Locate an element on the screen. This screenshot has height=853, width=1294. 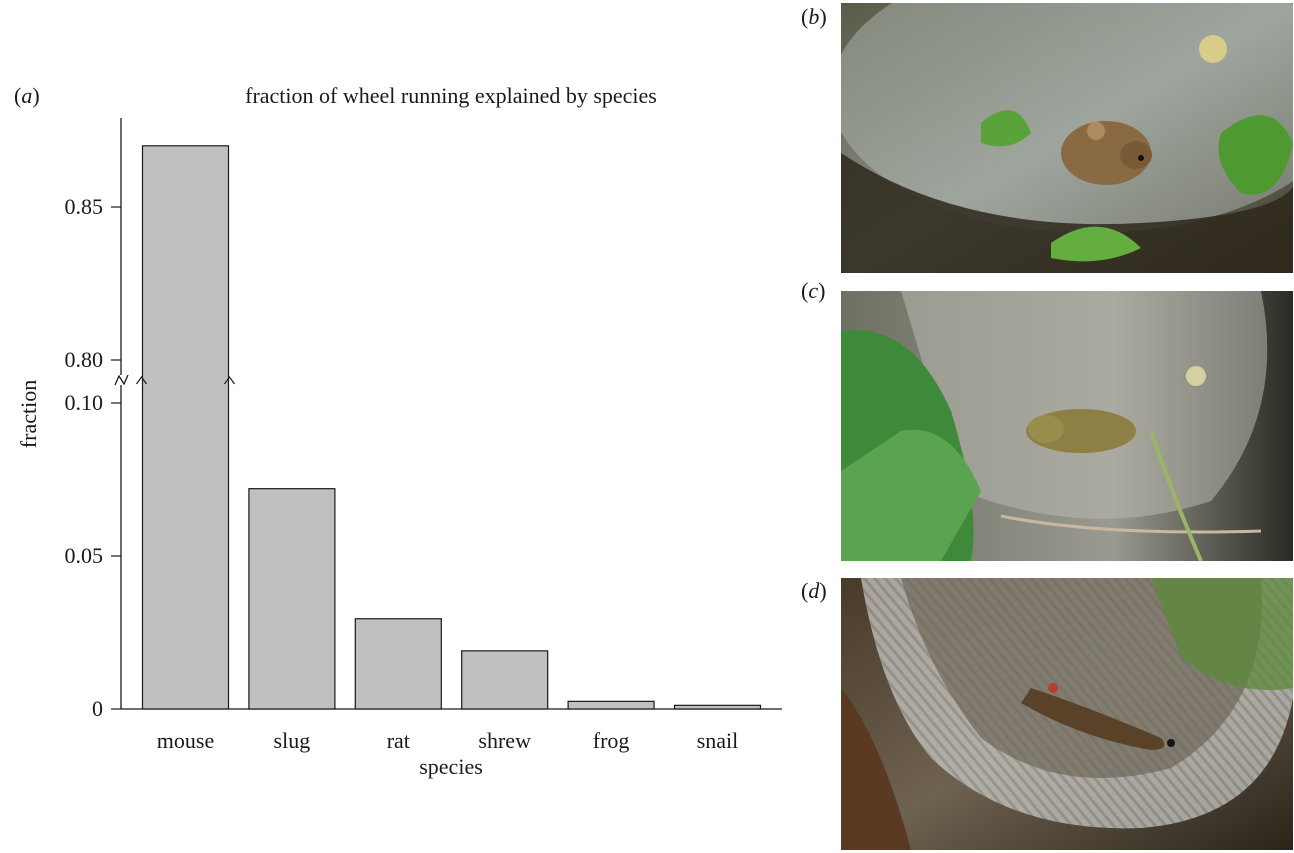
y-tick-label: 0.85 is located at coordinates (84, 206).